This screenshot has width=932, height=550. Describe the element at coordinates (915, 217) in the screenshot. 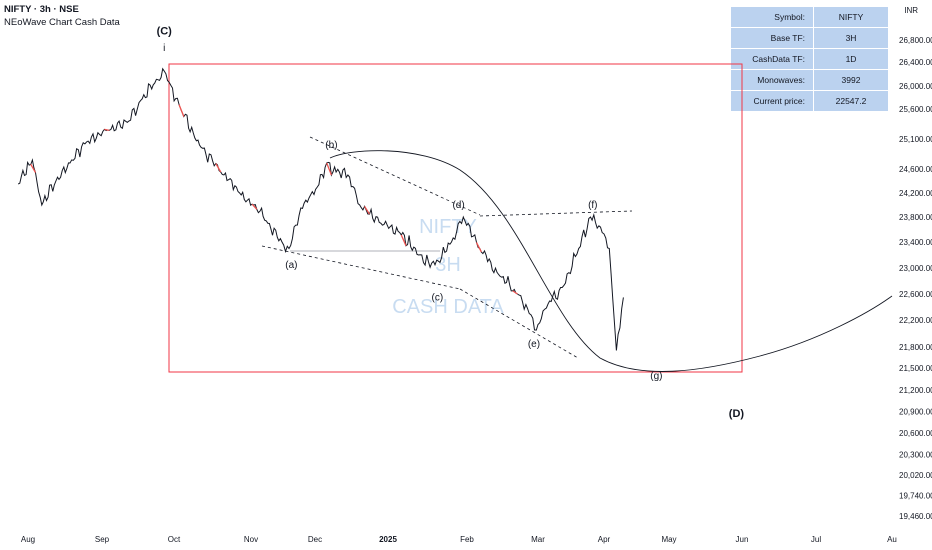

I see `y-tick-label: 23,800.00` at that location.